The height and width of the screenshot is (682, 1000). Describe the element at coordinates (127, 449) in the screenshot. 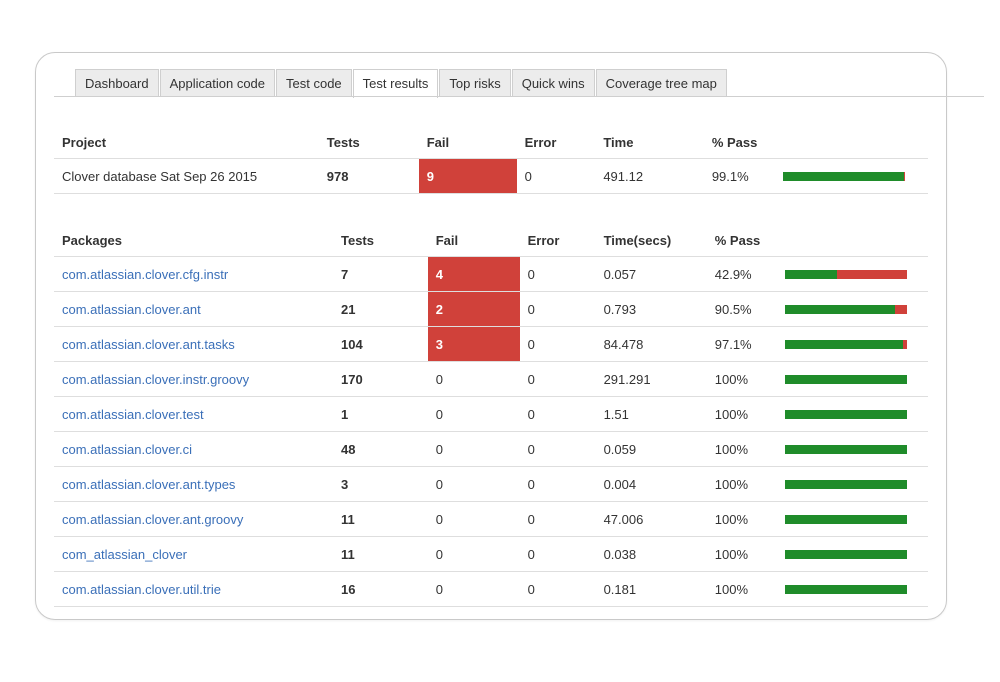

I see `package-link: com.atlassian.clover.ci` at that location.